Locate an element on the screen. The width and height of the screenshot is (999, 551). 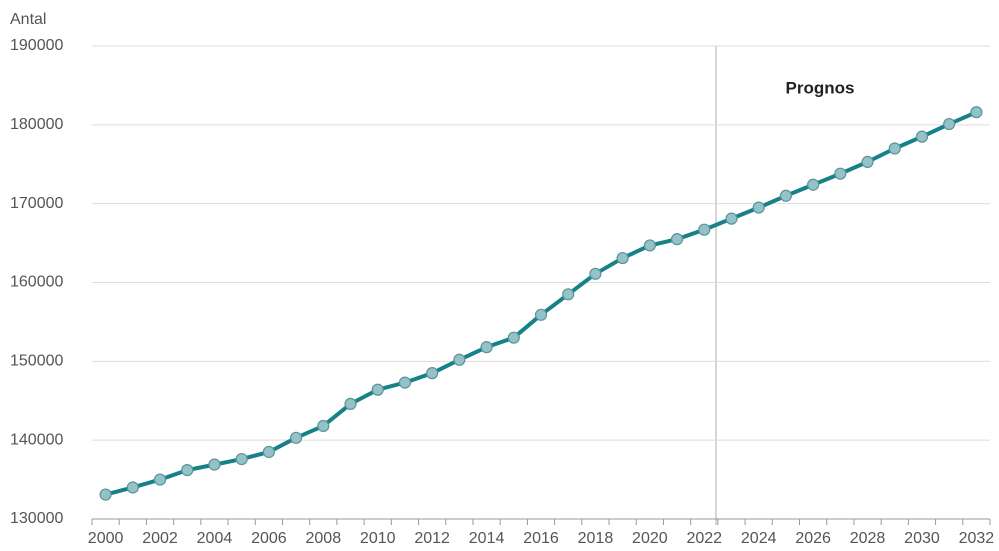
x-tick-label: 2002 is located at coordinates (160, 538).